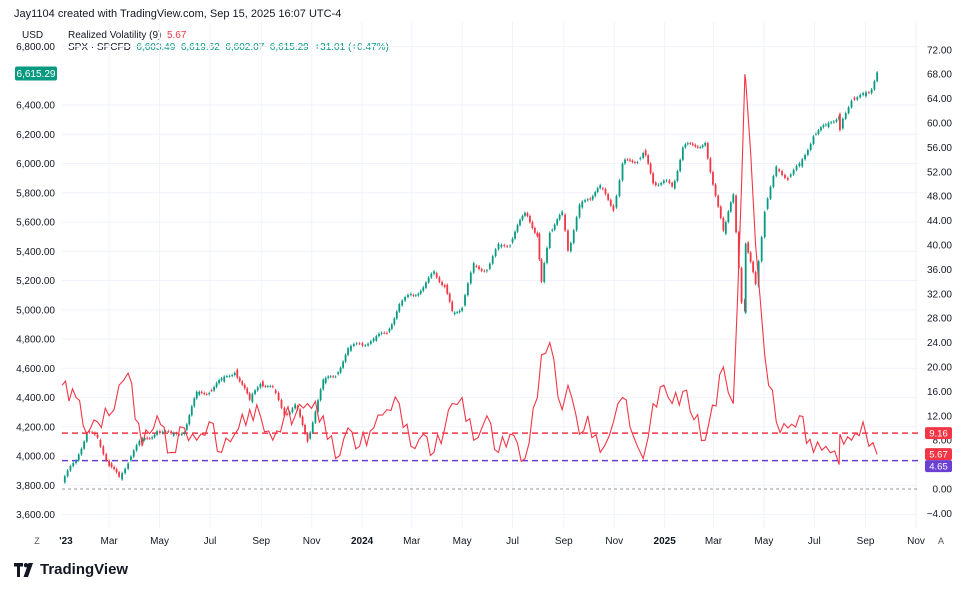  Describe the element at coordinates (312, 541) in the screenshot. I see `x-tick-label: Nov` at that location.